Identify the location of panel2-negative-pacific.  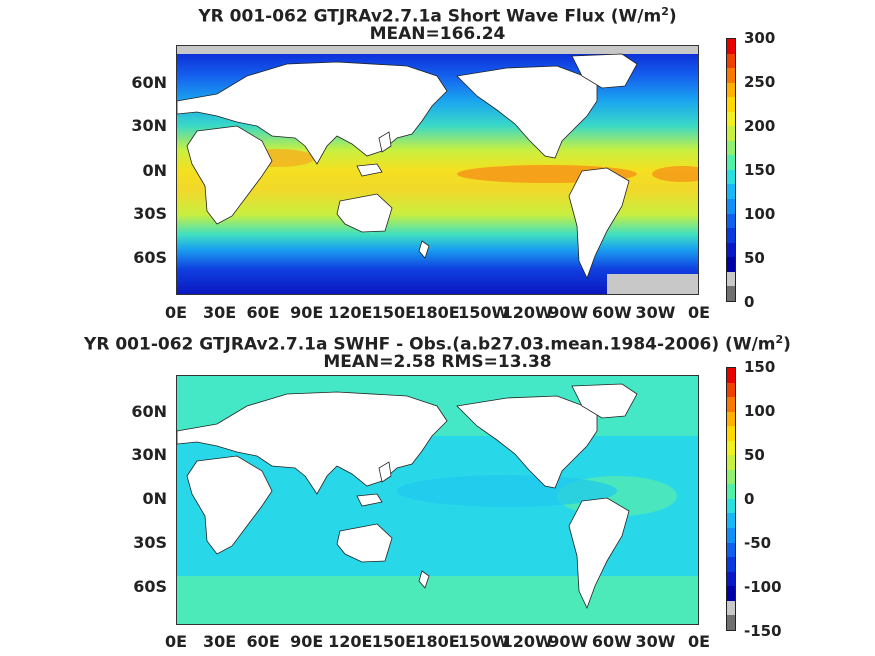
(507, 491).